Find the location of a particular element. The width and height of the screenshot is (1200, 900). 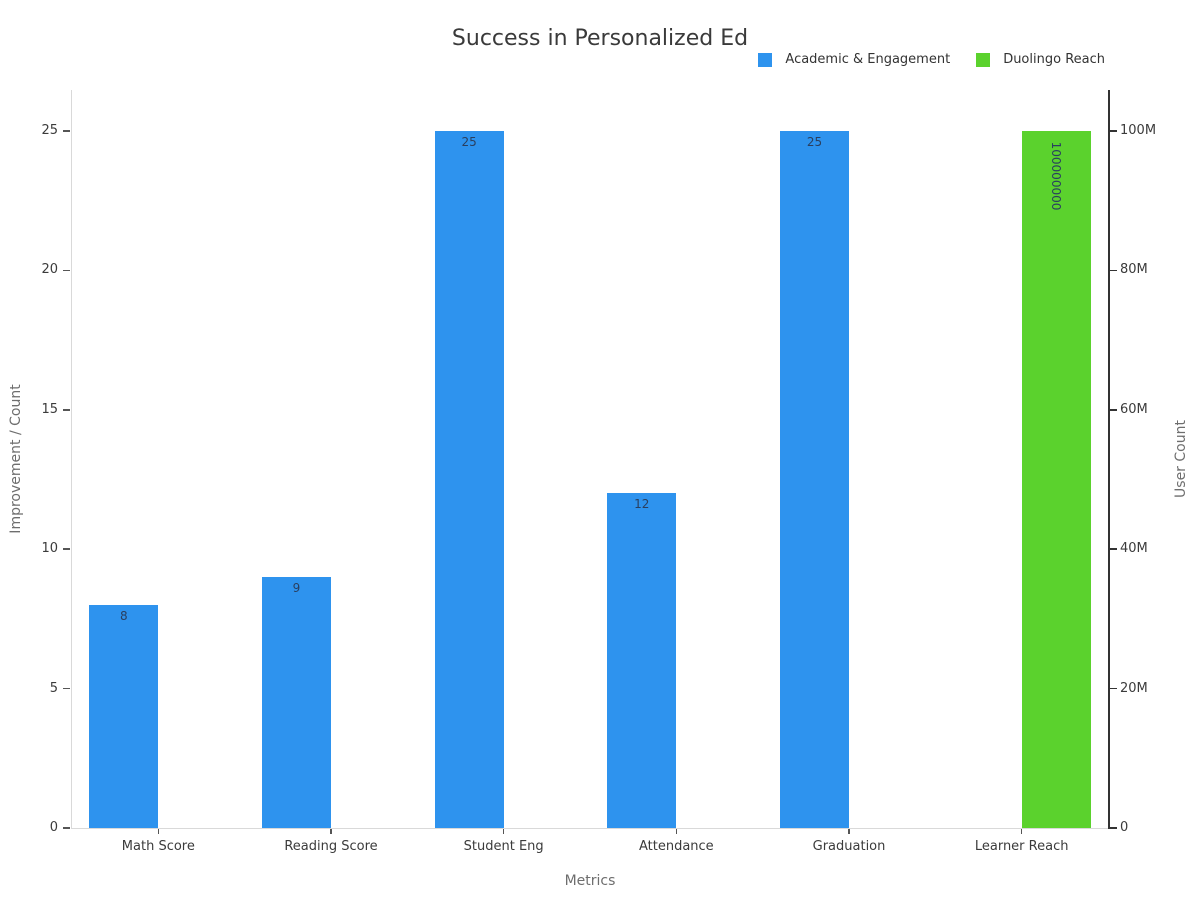

x-tick-label-graduation: Graduation is located at coordinates (849, 846).